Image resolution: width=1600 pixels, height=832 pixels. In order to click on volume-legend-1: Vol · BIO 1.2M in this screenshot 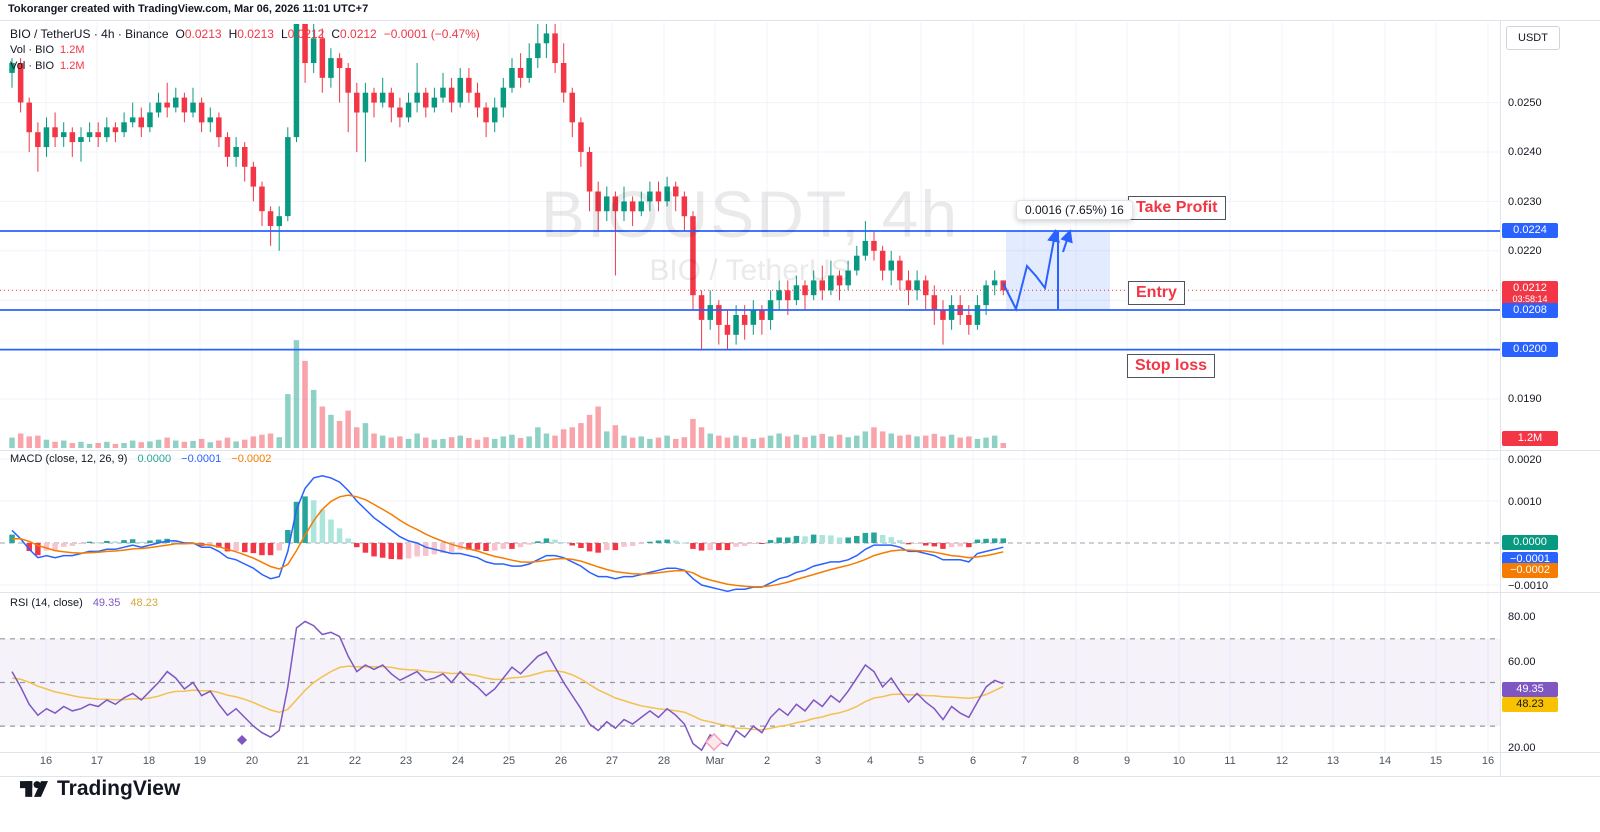, I will do `click(47, 50)`.